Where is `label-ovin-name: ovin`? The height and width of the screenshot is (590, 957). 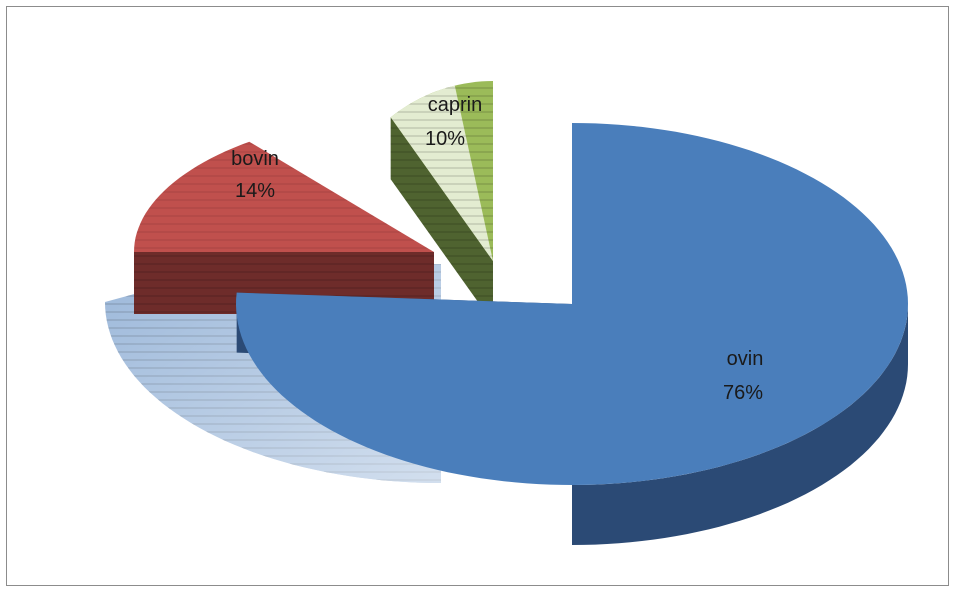 label-ovin-name: ovin is located at coordinates (745, 359).